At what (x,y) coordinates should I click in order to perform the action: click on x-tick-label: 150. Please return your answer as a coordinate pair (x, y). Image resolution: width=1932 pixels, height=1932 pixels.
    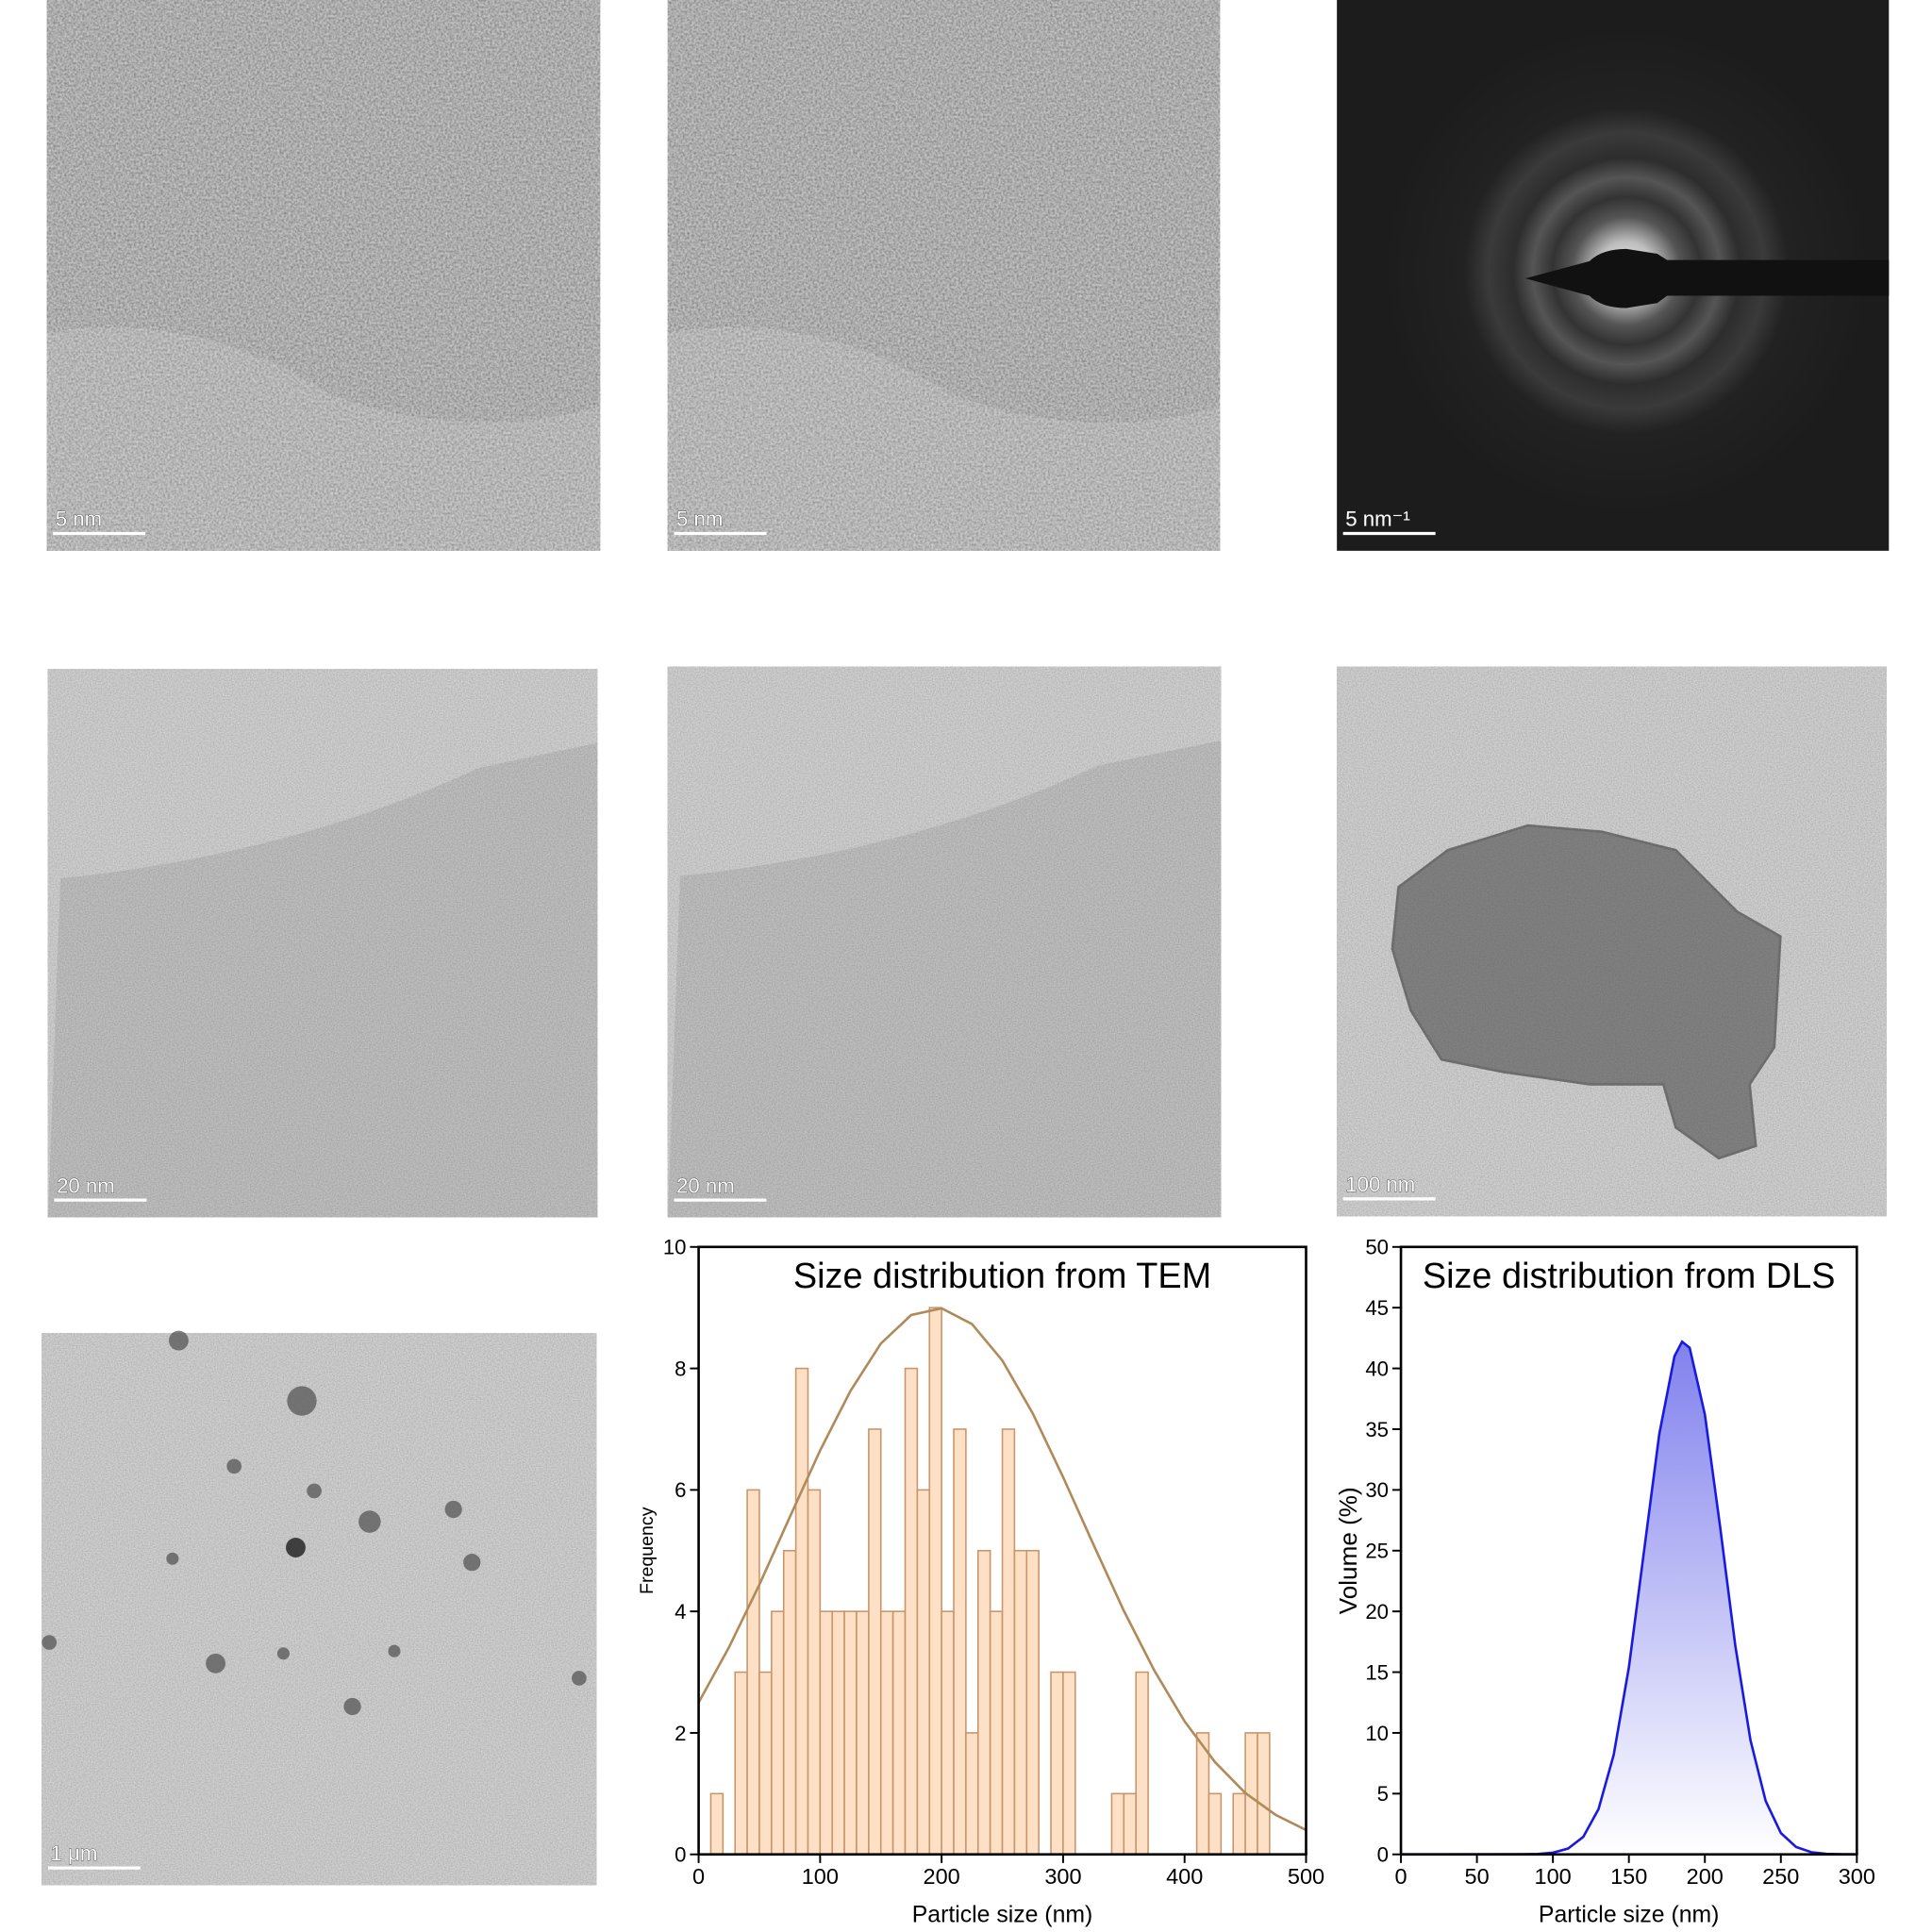
    Looking at the image, I should click on (1628, 1876).